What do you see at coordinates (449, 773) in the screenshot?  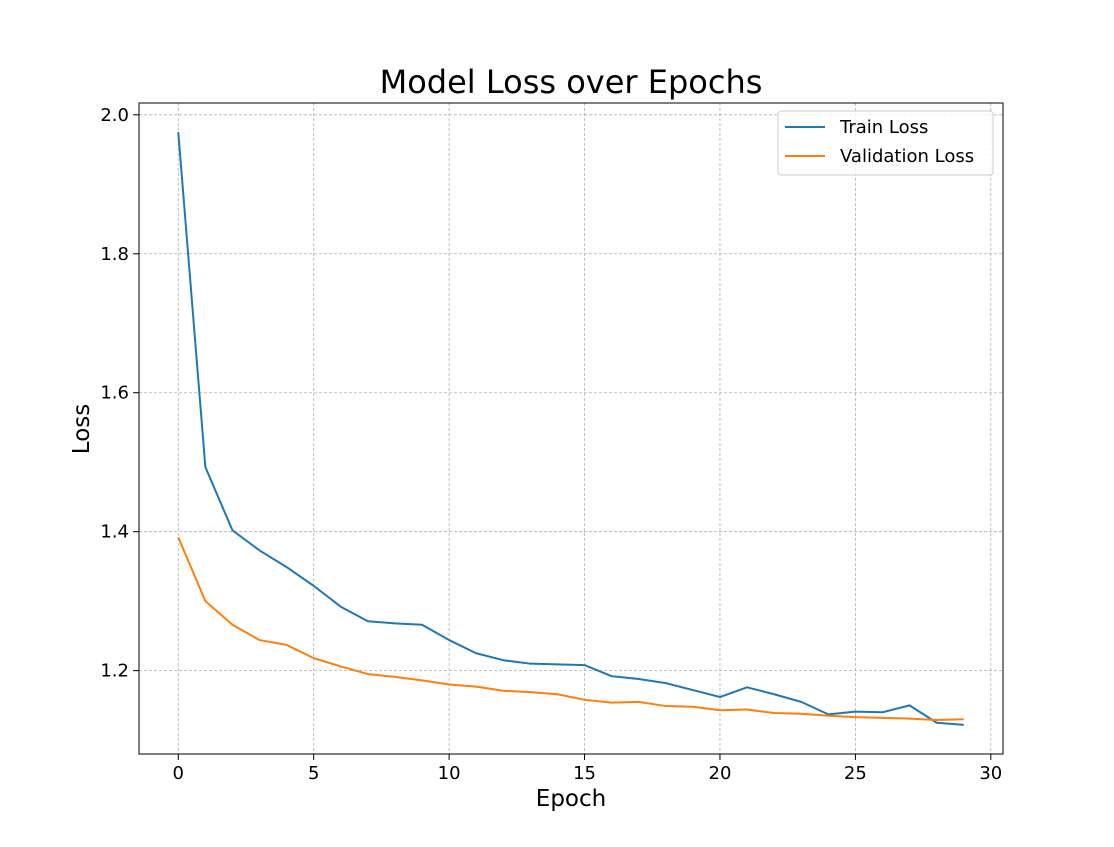 I see `x-tick-label: 10` at bounding box center [449, 773].